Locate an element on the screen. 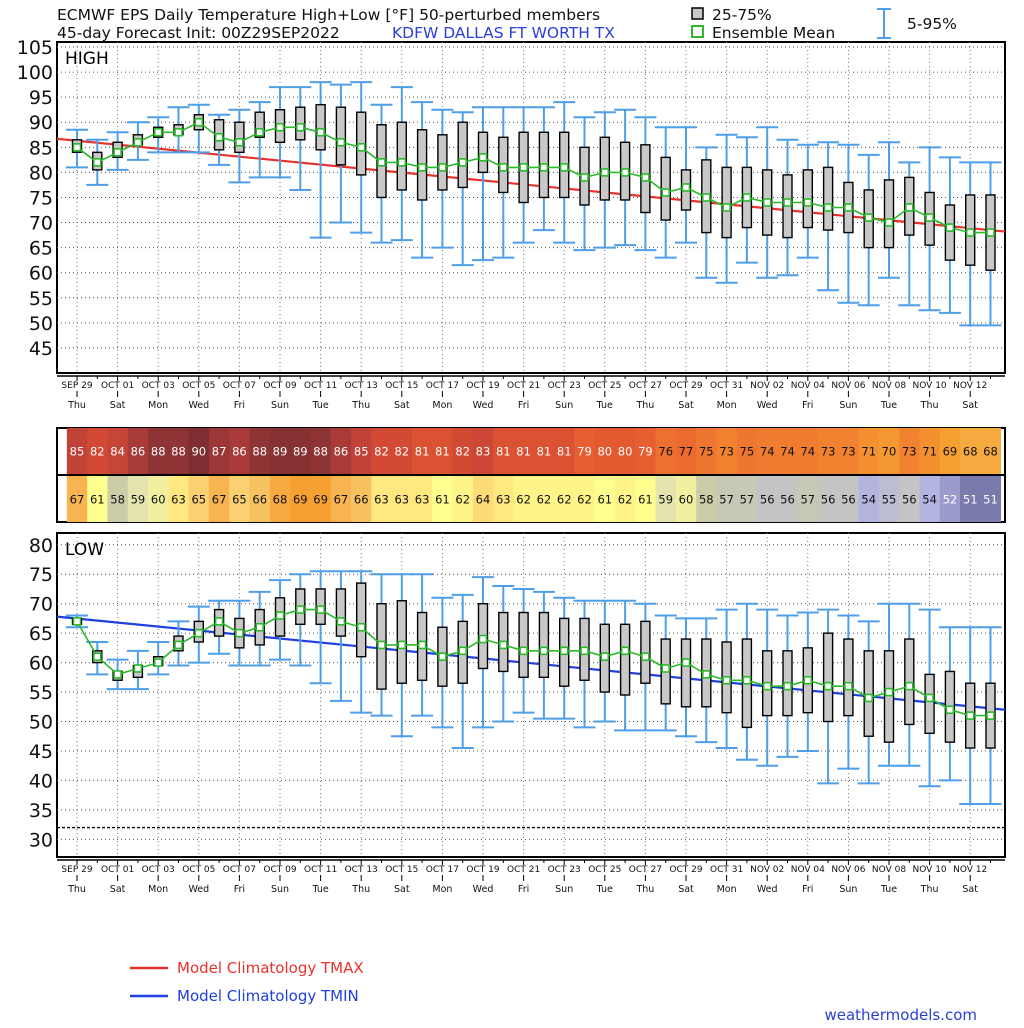 This screenshot has width=1024, height=1028. weekday-tick-label: Tue is located at coordinates (604, 889).